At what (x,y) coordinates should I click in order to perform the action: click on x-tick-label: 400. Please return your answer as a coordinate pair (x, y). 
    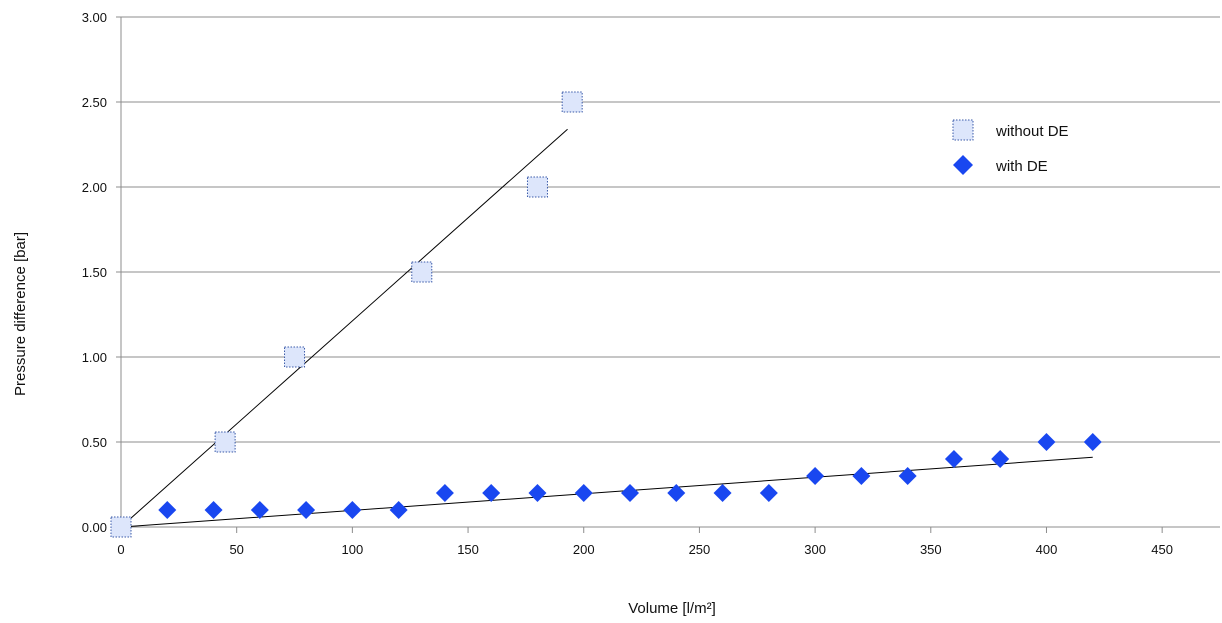
    Looking at the image, I should click on (1047, 549).